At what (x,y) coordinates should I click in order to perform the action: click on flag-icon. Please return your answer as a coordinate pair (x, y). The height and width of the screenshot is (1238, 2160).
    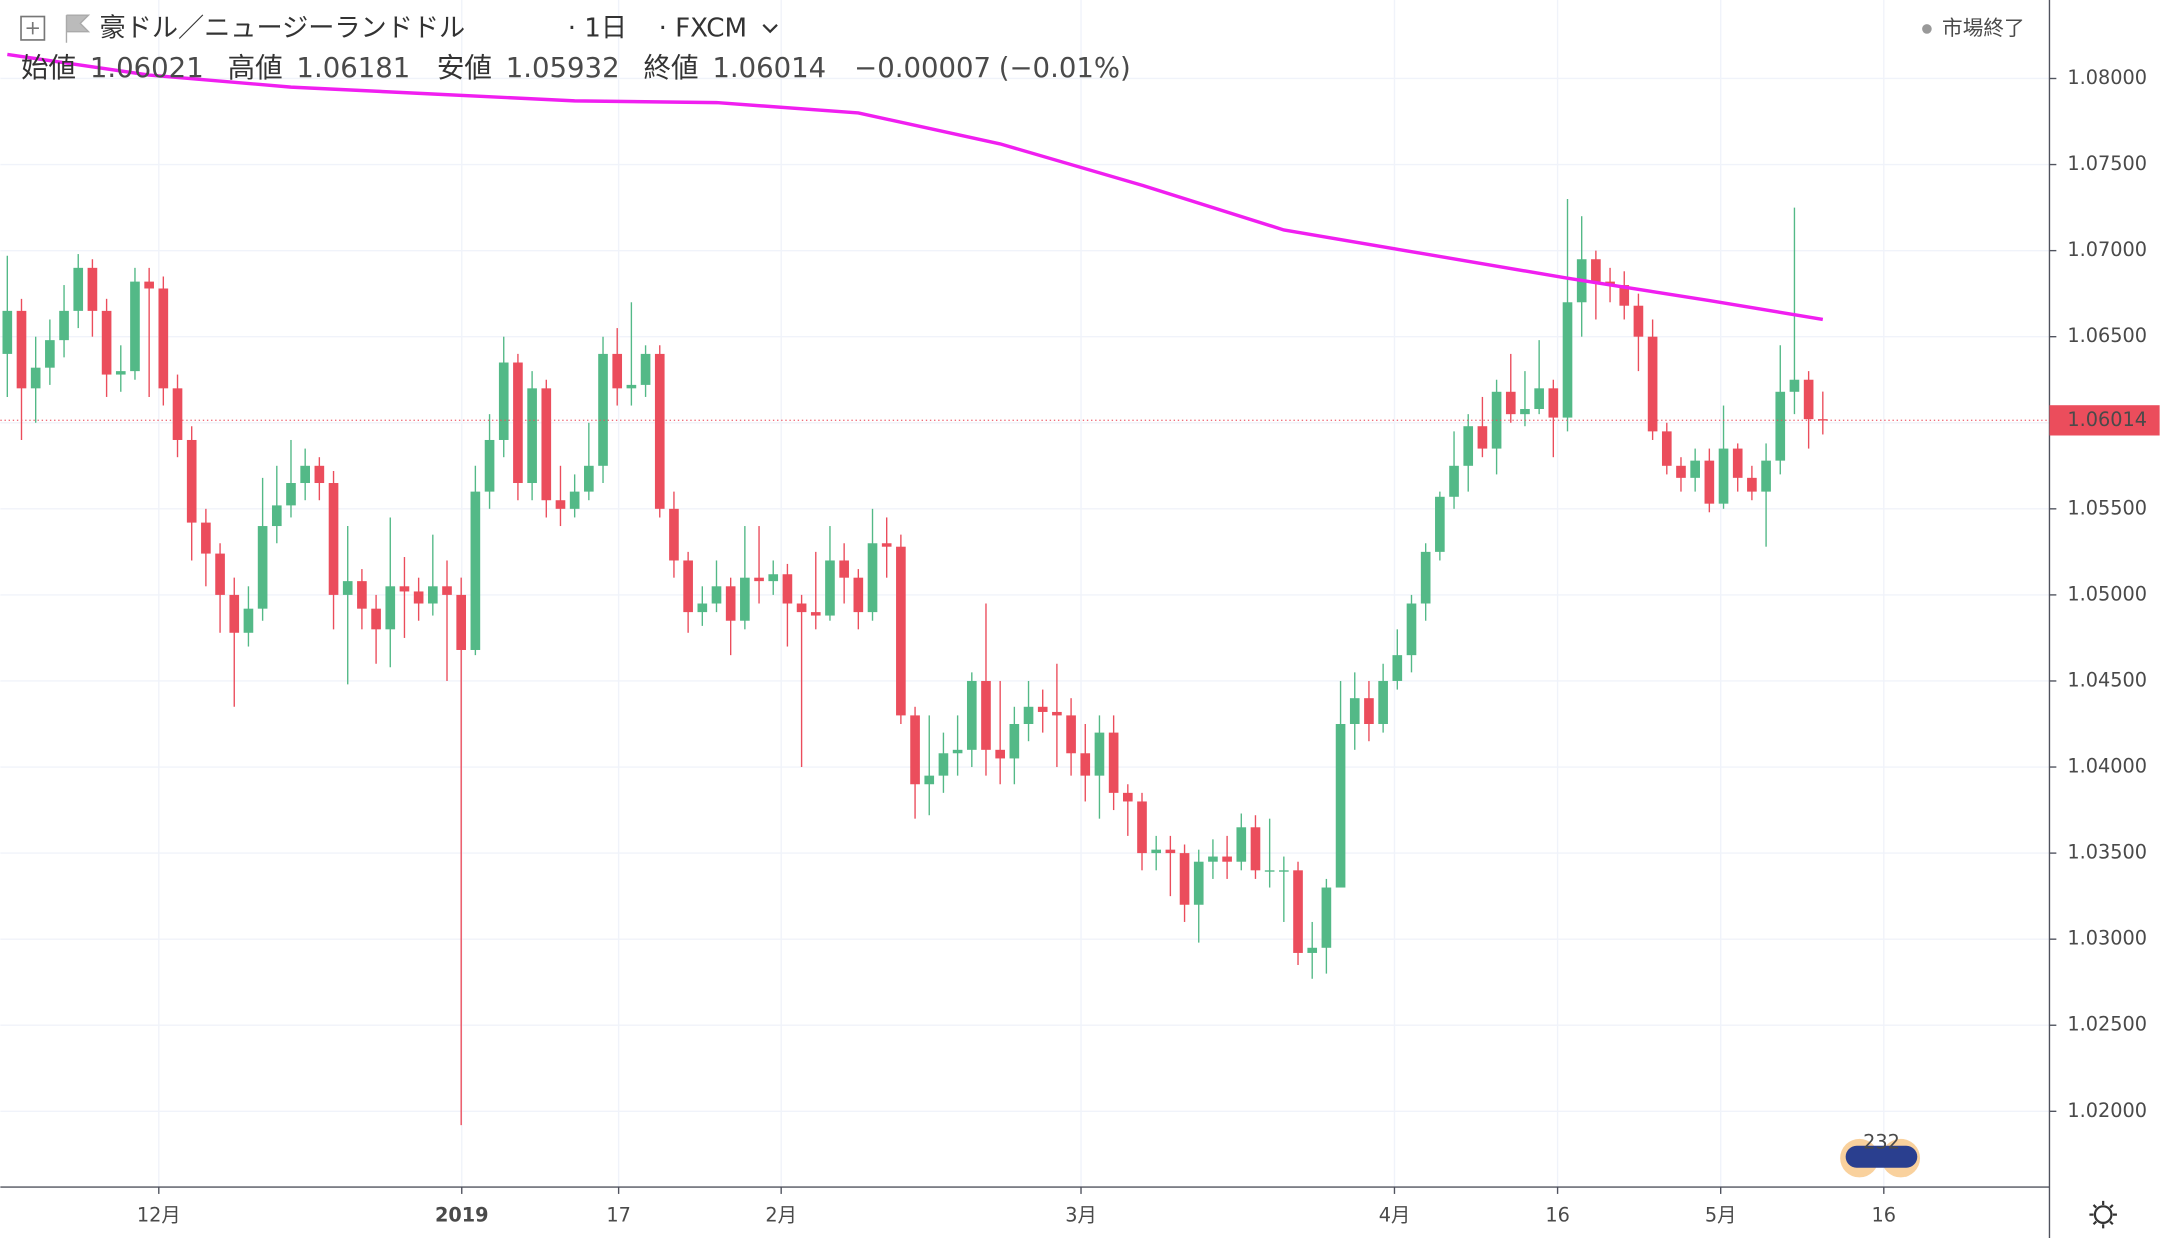
    Looking at the image, I should click on (78, 28).